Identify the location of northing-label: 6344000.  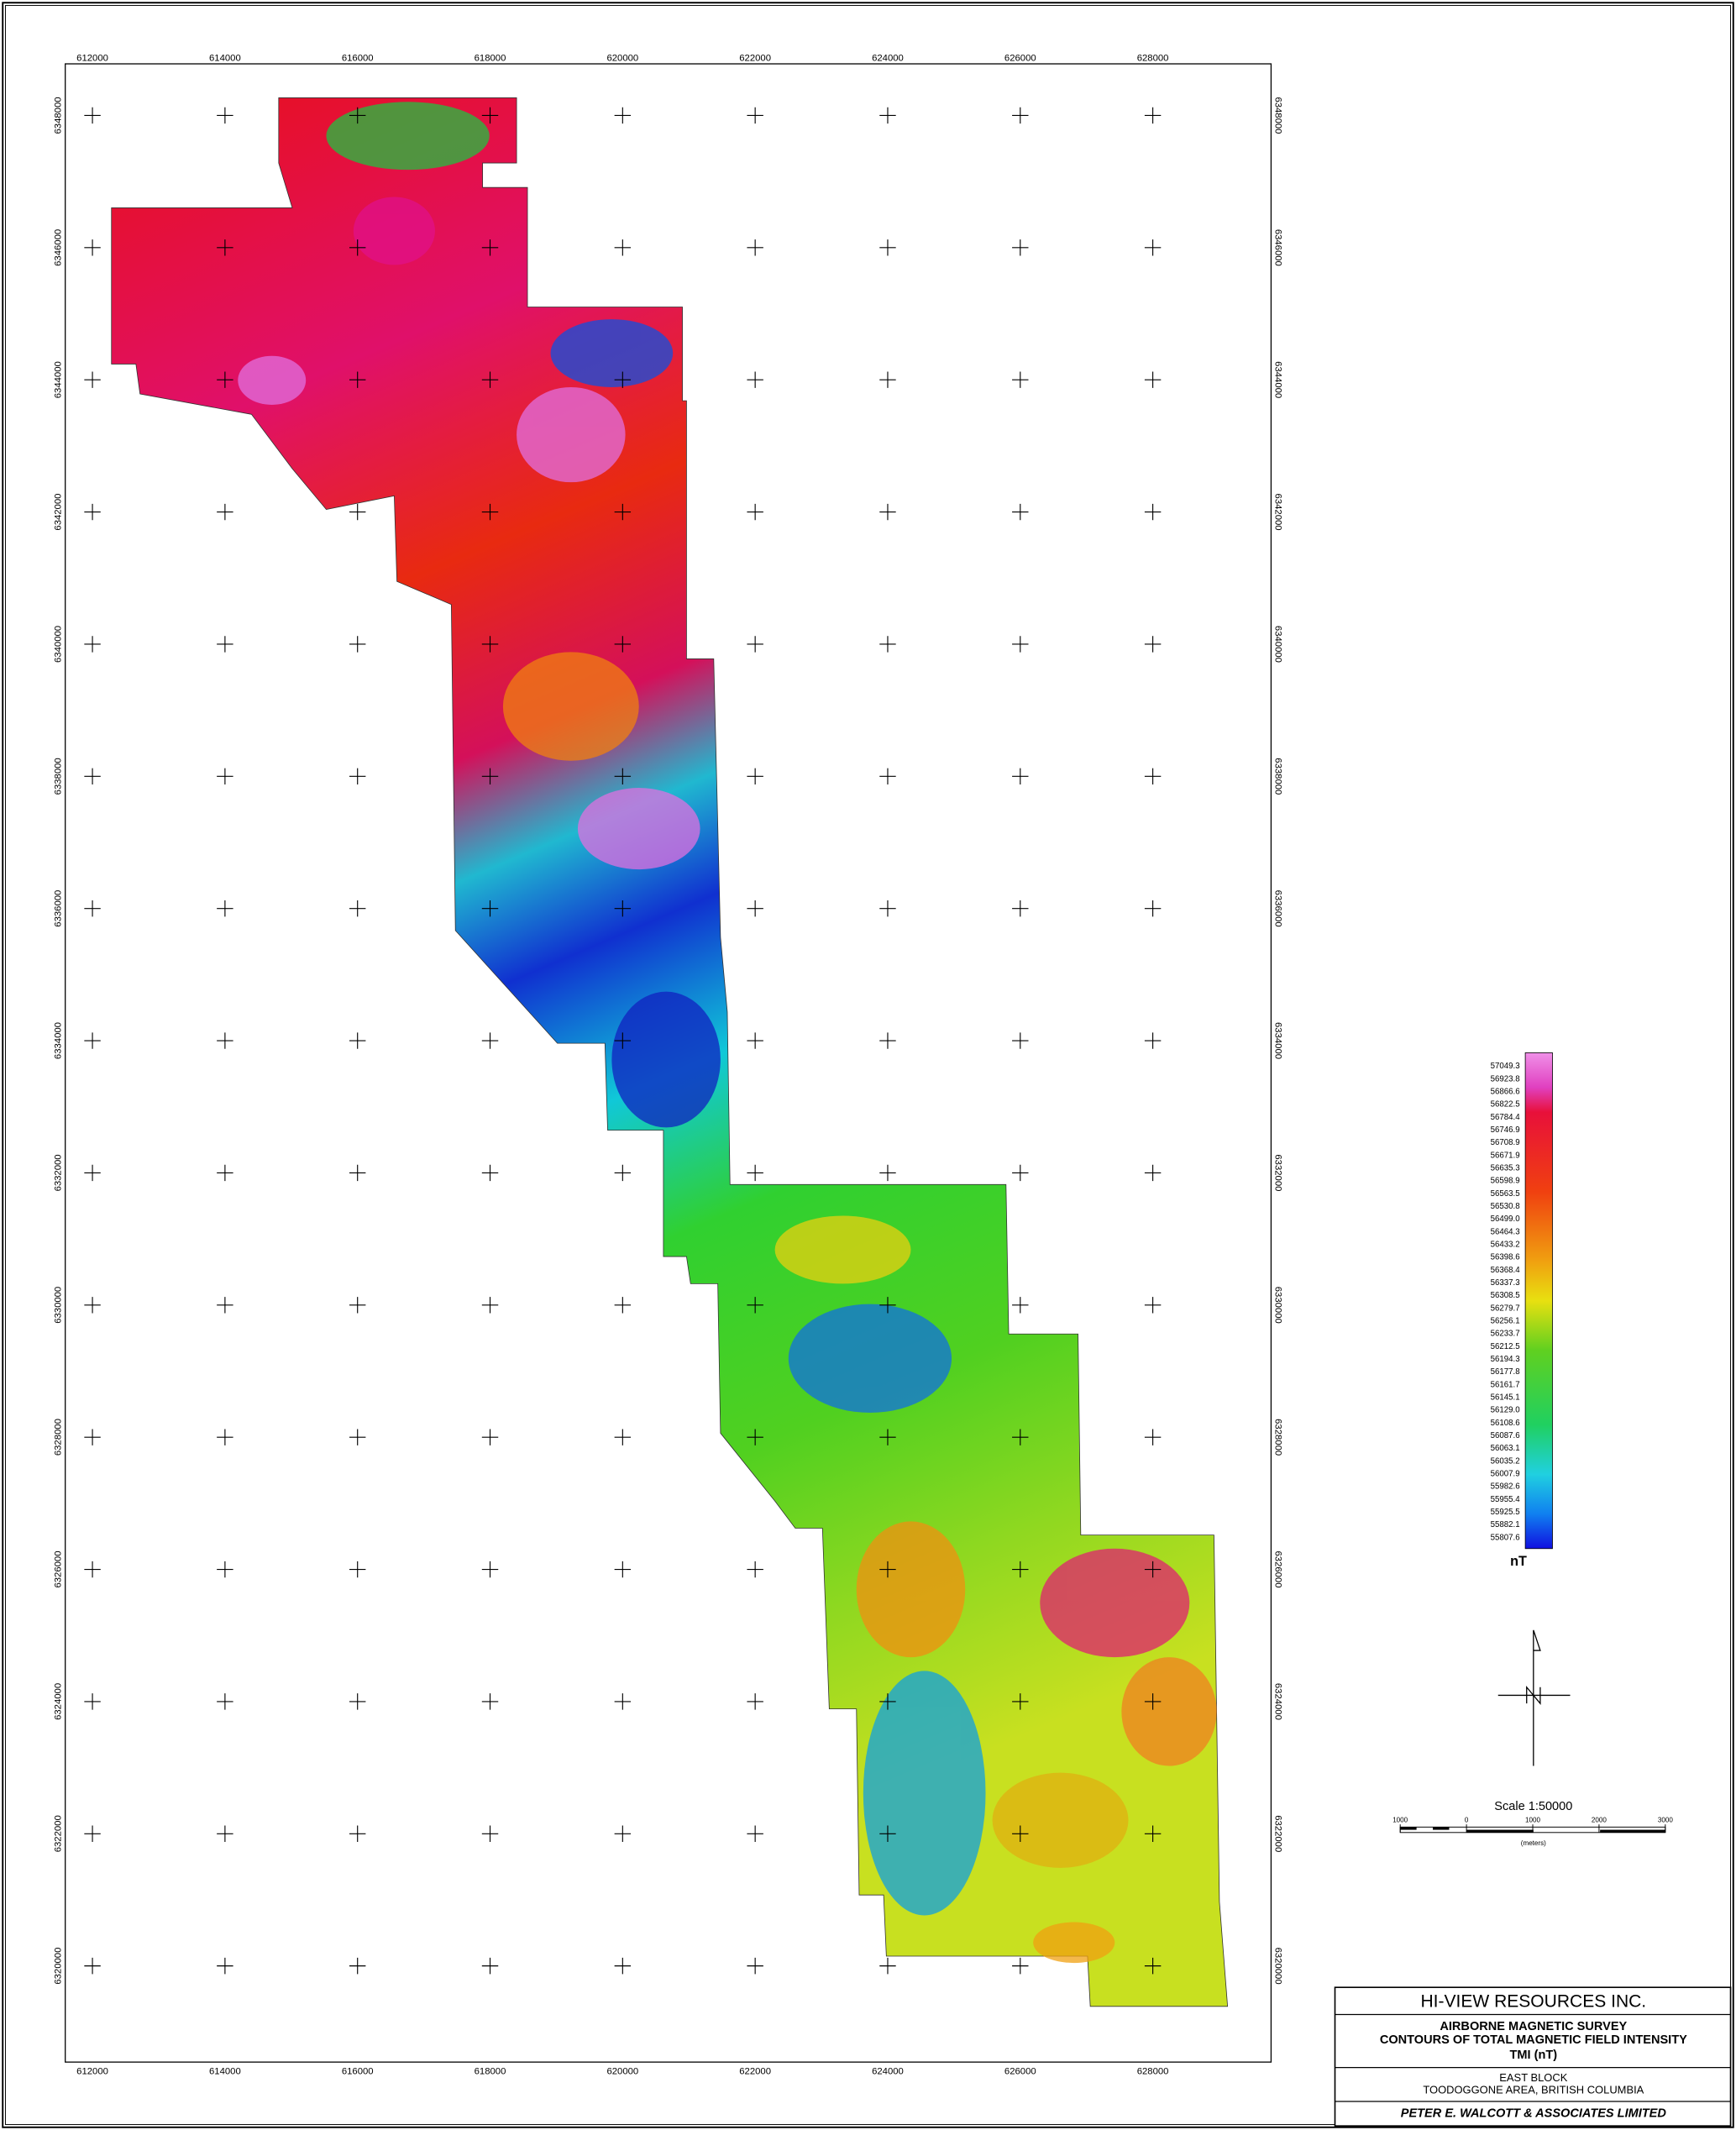
(1278, 379).